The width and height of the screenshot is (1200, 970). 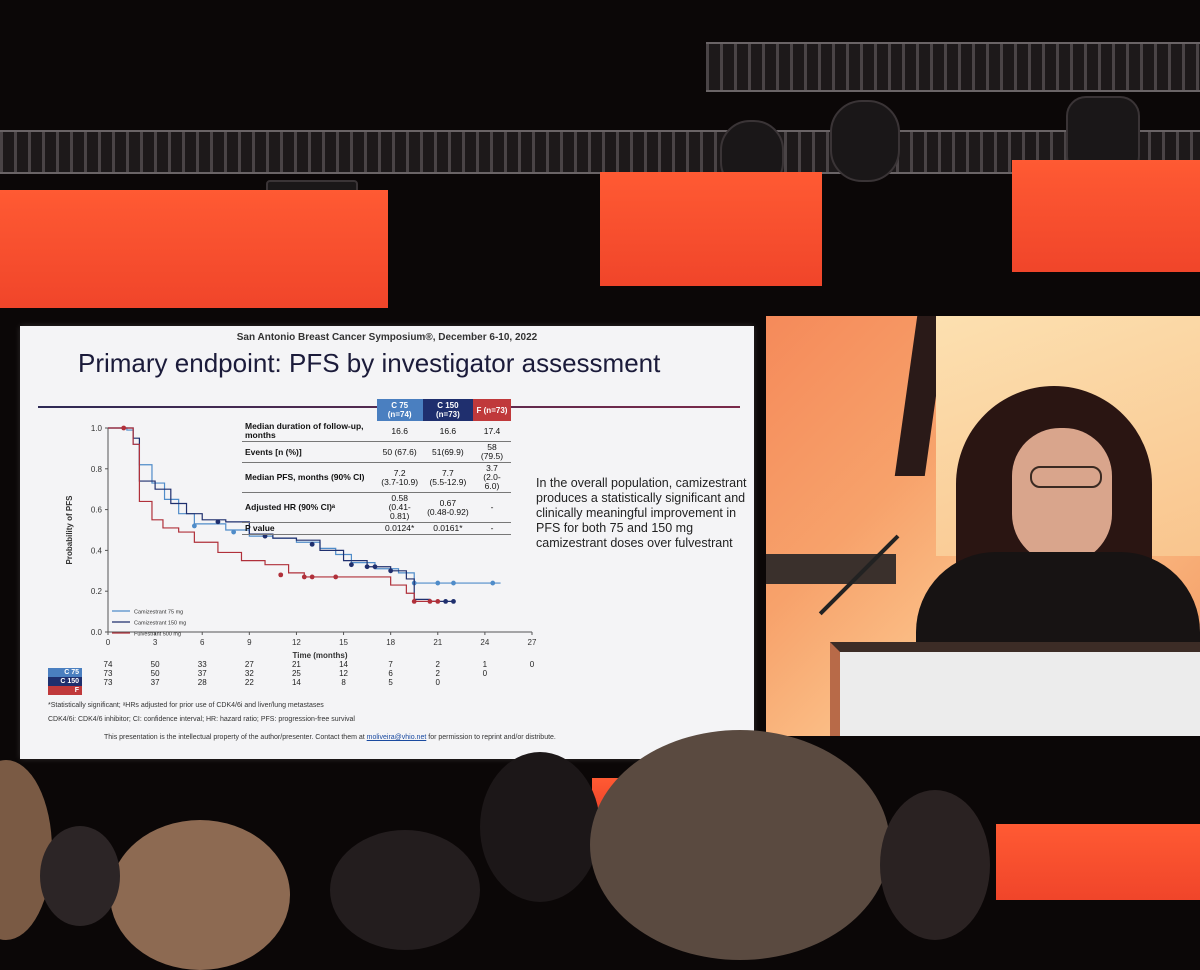 What do you see at coordinates (296, 673) in the screenshot?
I see `risk-cell: 25` at bounding box center [296, 673].